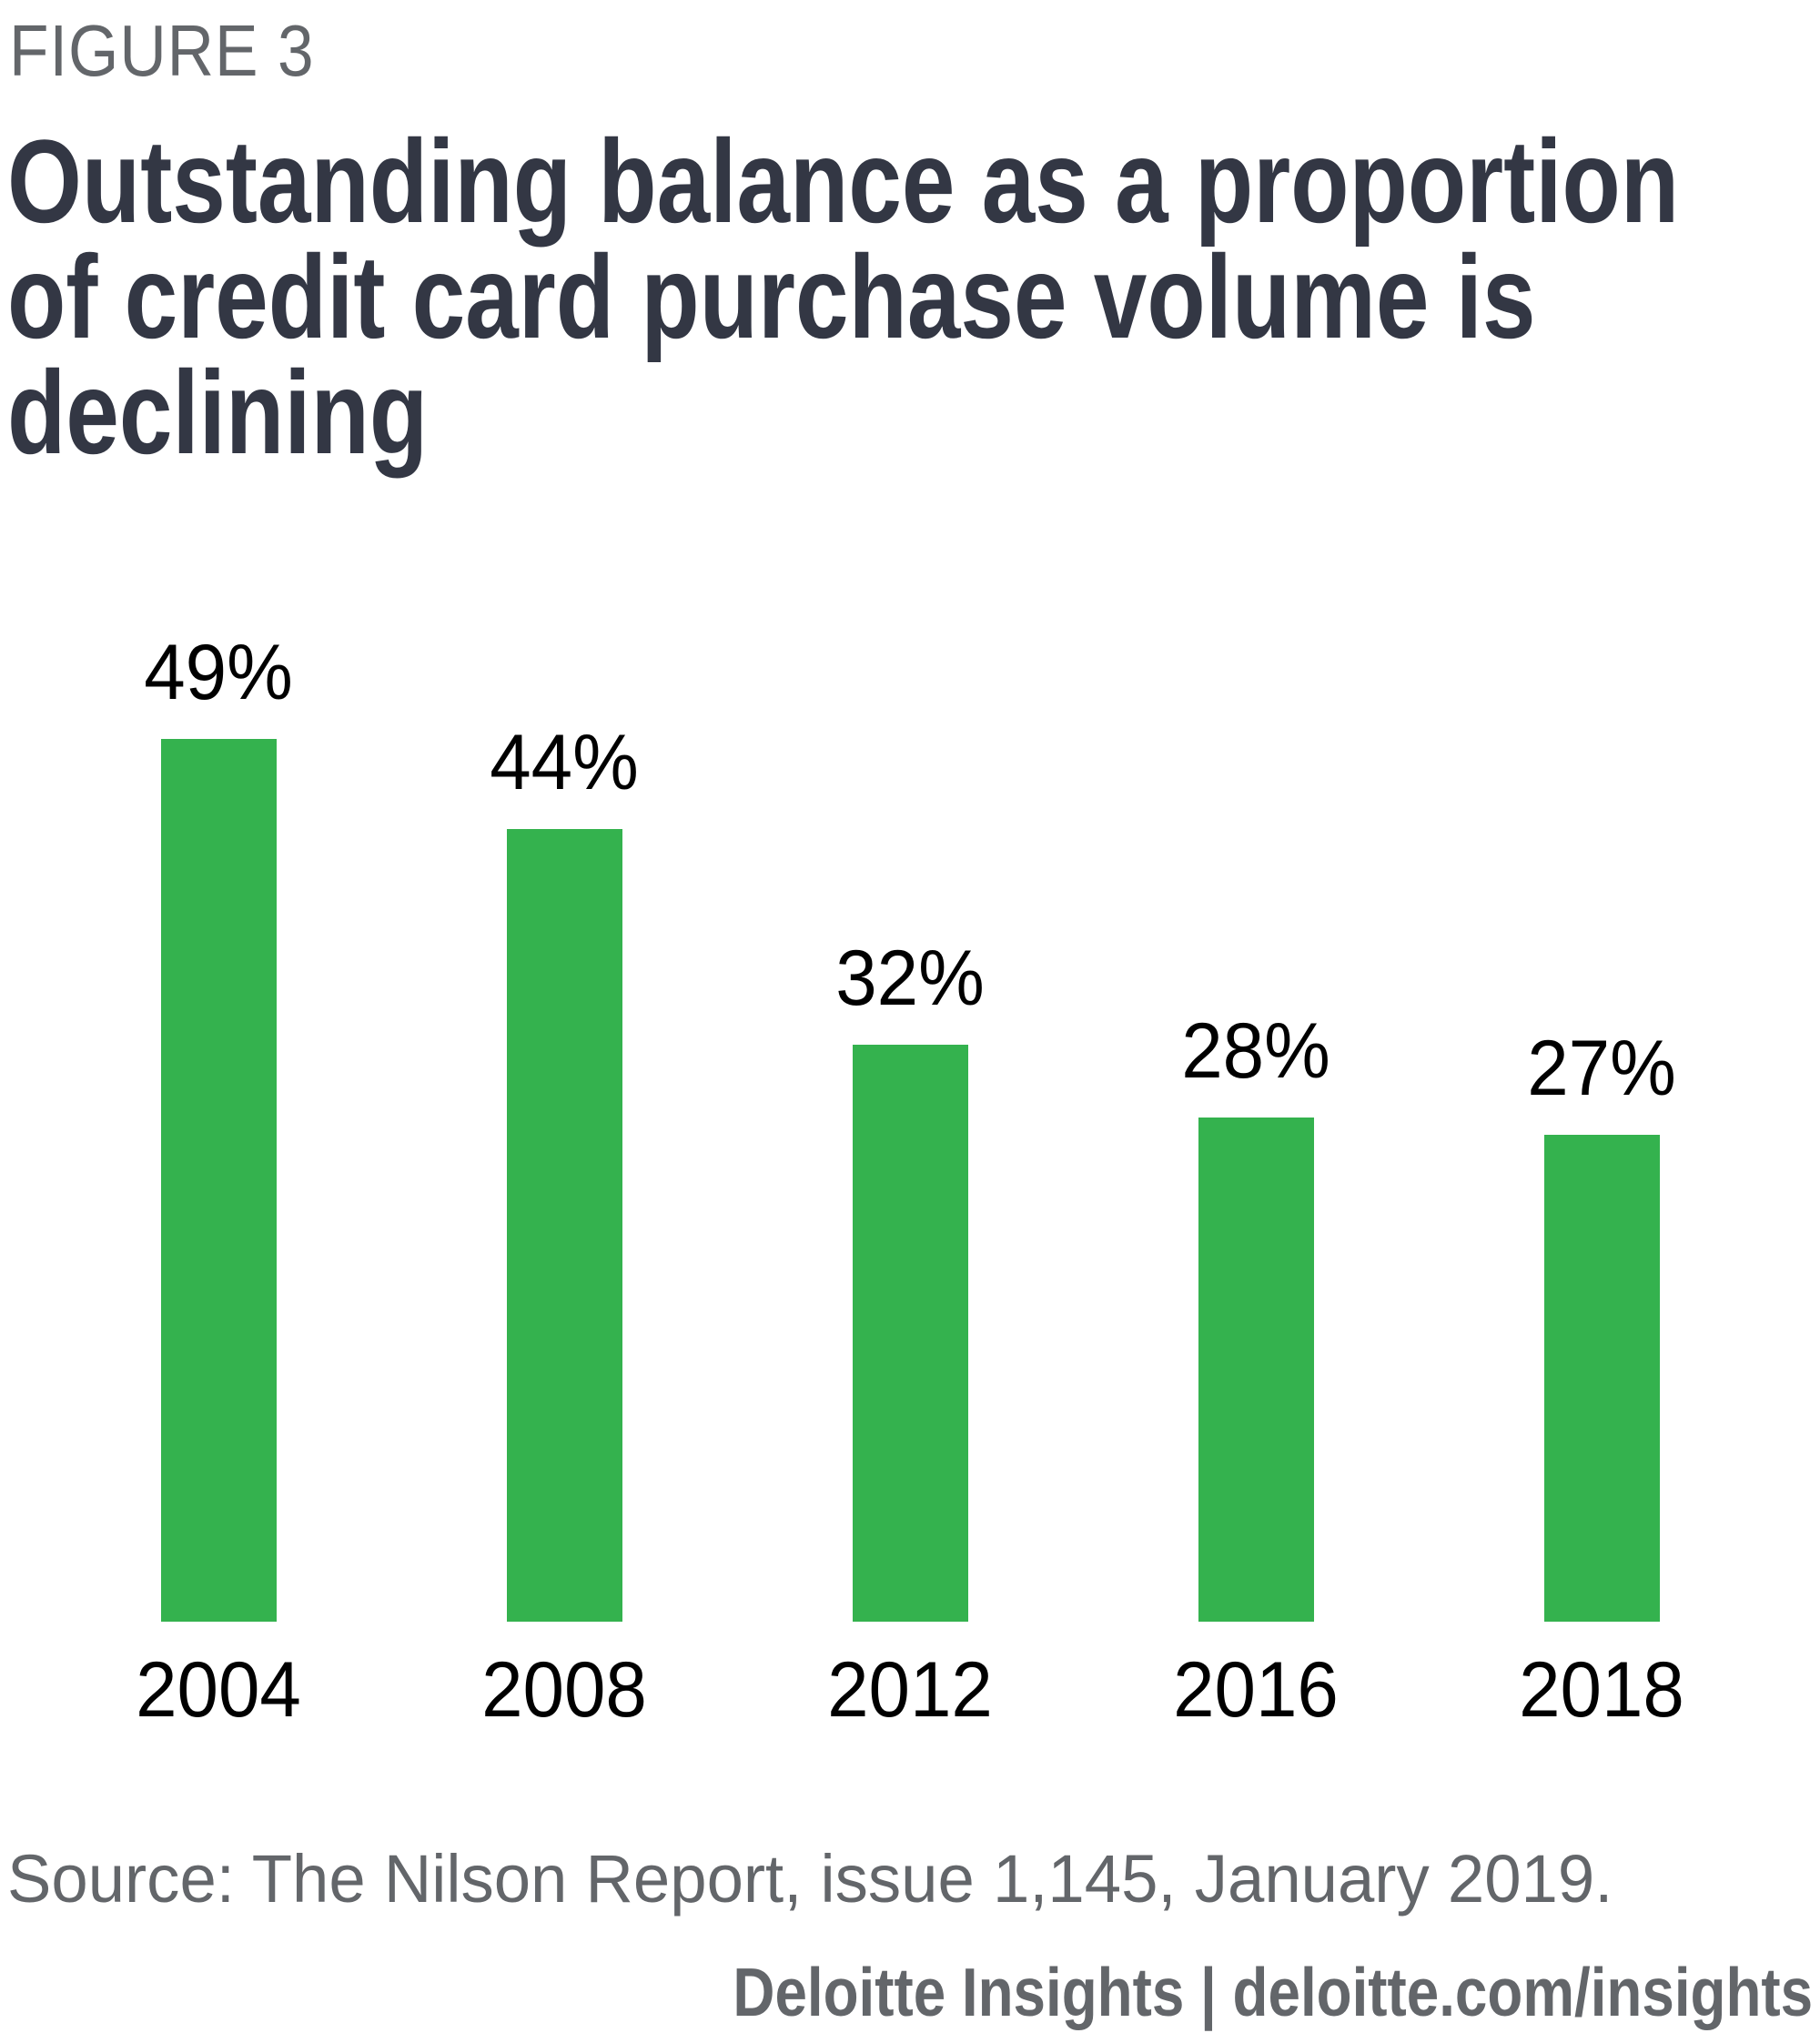  What do you see at coordinates (1256, 1690) in the screenshot?
I see `x-axis-label: 2016` at bounding box center [1256, 1690].